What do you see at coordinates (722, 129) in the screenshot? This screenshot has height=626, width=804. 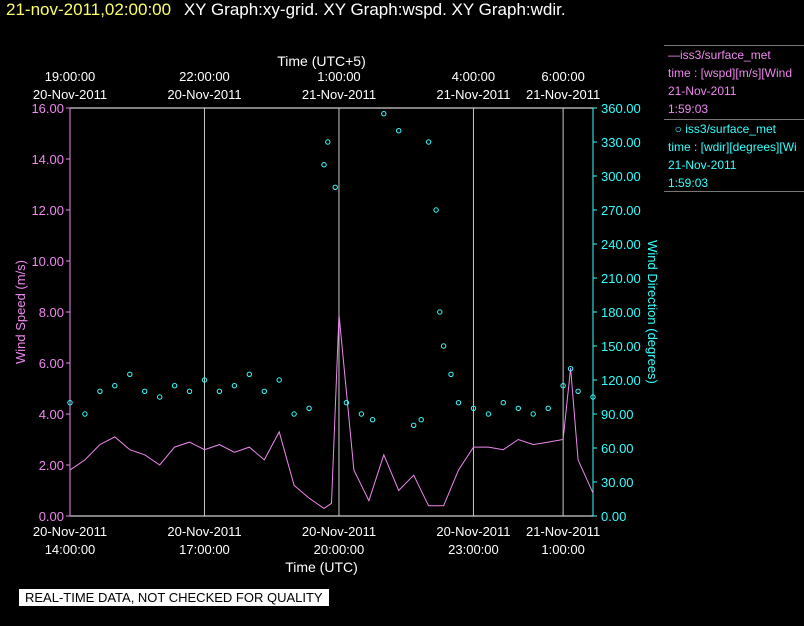 I see `legend-direction-name: ○ iss3/surface_met` at bounding box center [722, 129].